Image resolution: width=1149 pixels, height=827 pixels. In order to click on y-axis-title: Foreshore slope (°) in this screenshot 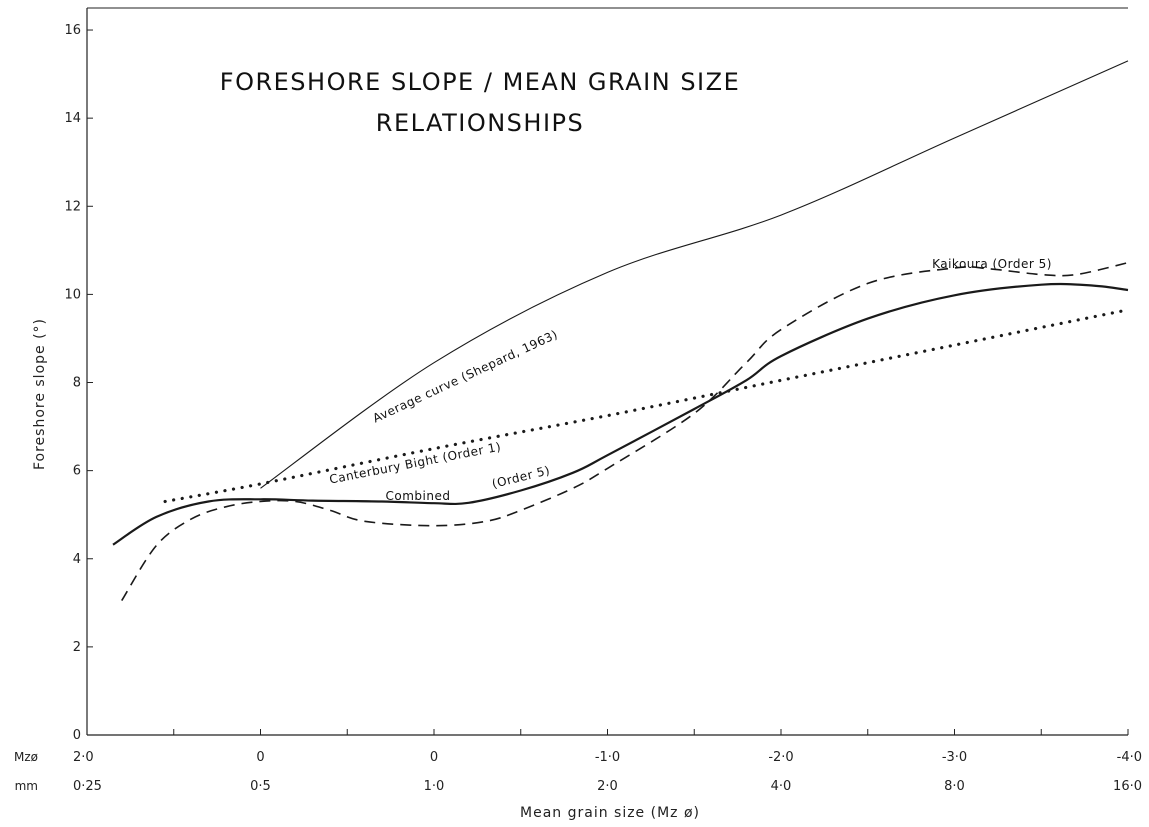, I will do `click(40, 394)`.